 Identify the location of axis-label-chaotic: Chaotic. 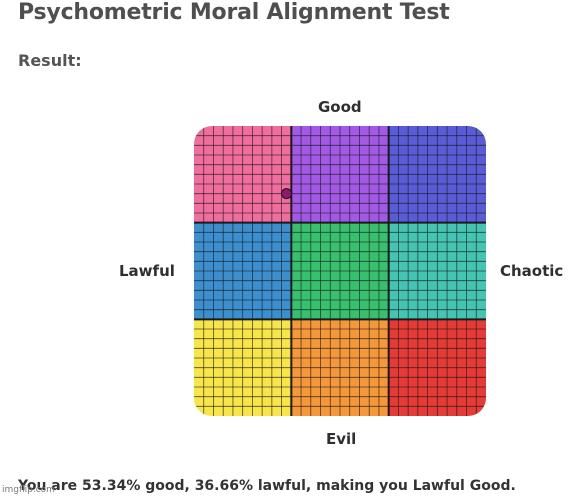
(532, 271).